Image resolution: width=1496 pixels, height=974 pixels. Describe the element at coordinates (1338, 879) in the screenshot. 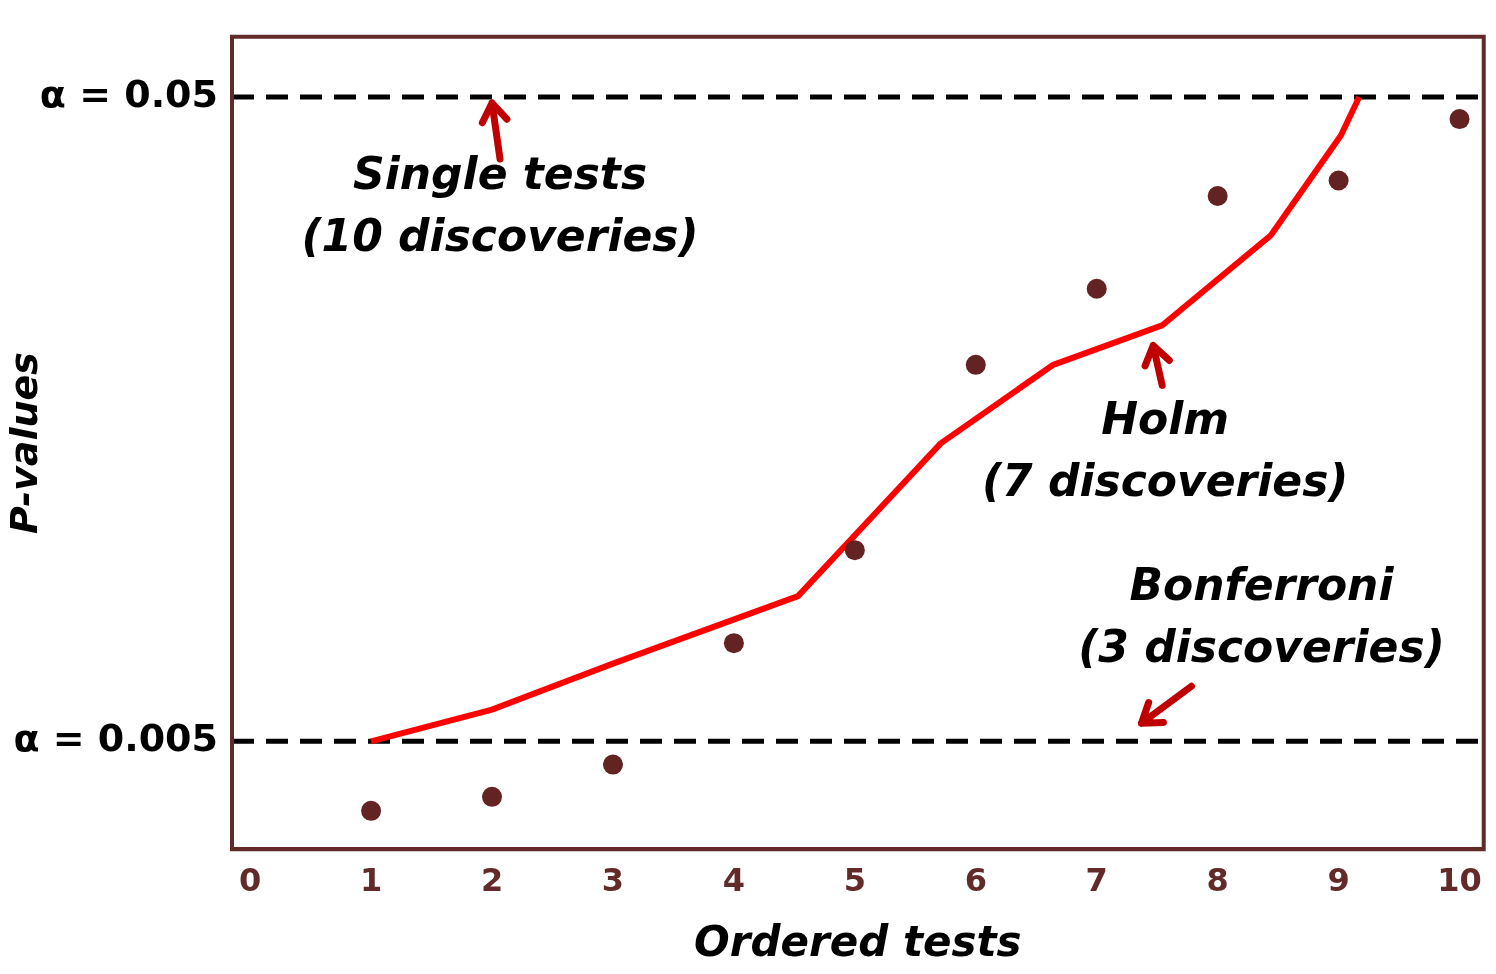

I see `x-tick-label: 9` at that location.